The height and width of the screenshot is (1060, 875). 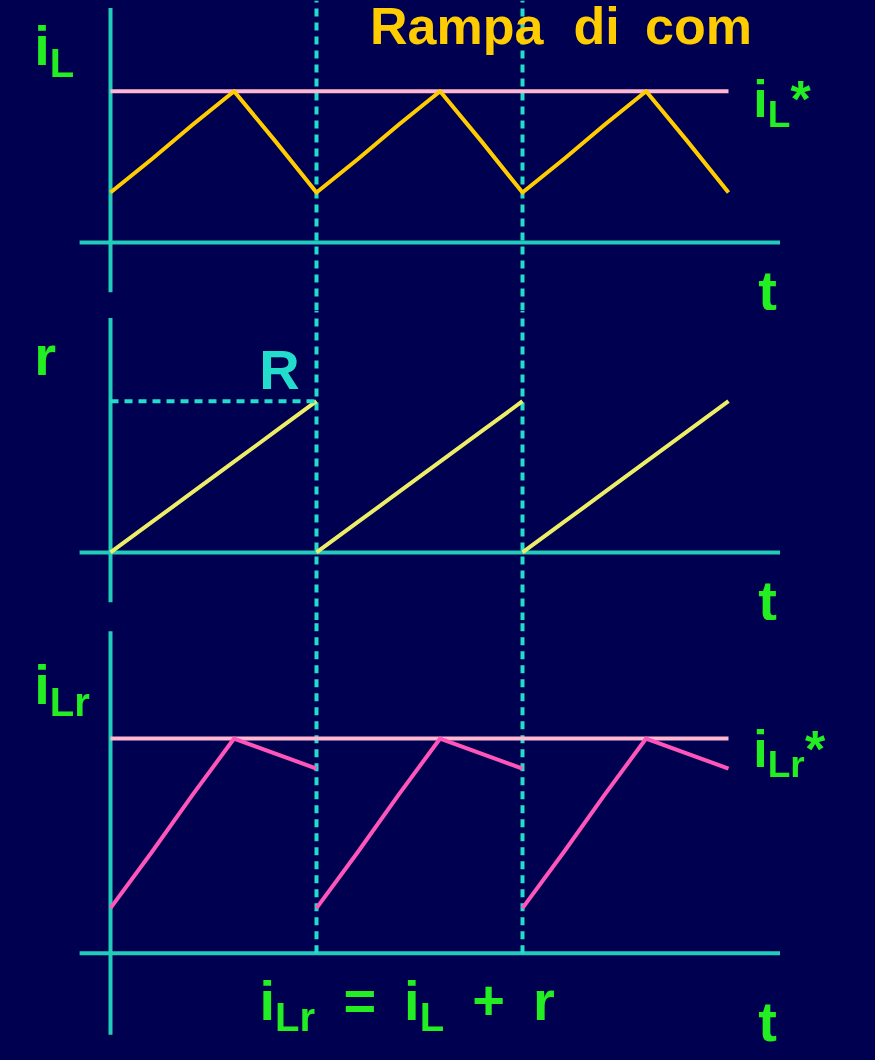 I want to click on annotation: R, so click(x=279, y=370).